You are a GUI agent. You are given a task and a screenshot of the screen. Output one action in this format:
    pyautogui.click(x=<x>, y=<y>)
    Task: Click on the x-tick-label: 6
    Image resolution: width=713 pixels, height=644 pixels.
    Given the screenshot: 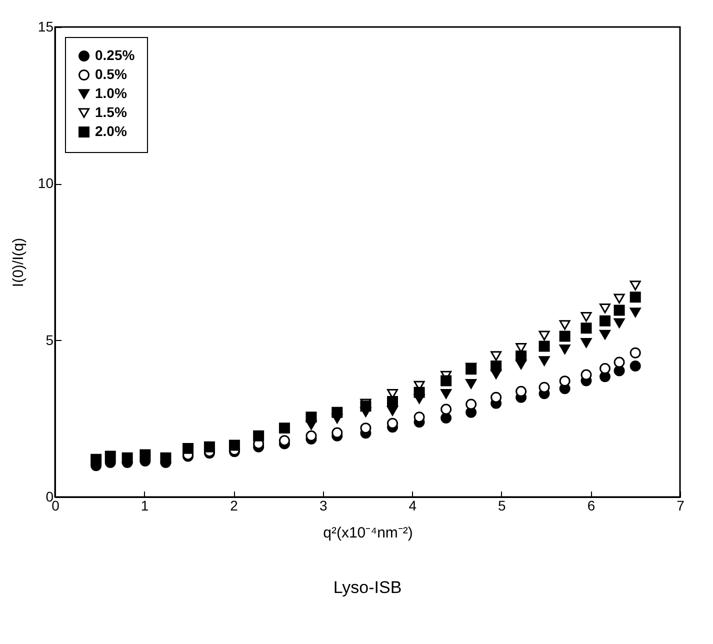 What is the action you would take?
    pyautogui.click(x=591, y=506)
    